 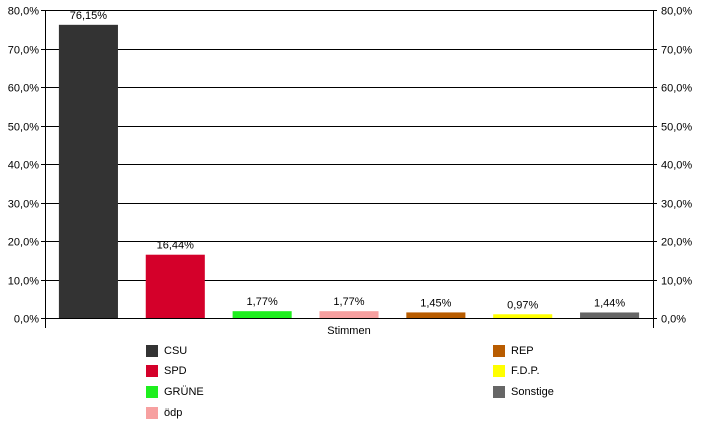 What do you see at coordinates (176, 246) in the screenshot?
I see `data-label: 16,44%` at bounding box center [176, 246].